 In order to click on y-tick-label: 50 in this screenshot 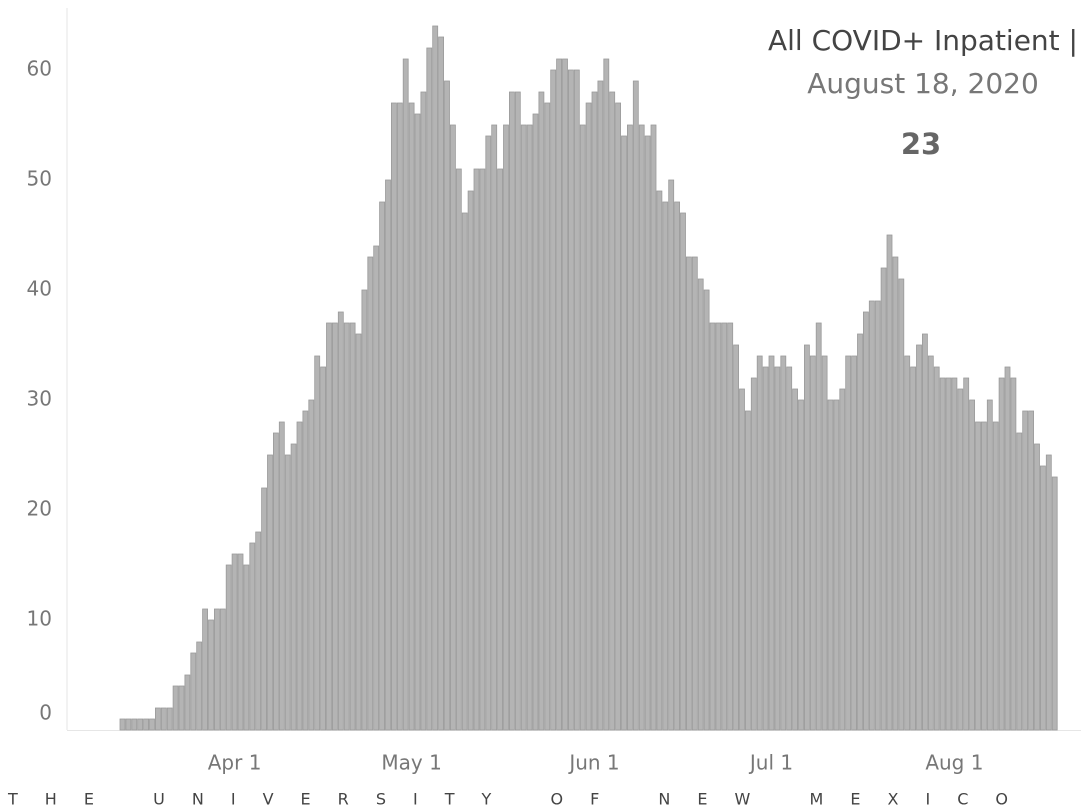, I will do `click(39, 179)`.